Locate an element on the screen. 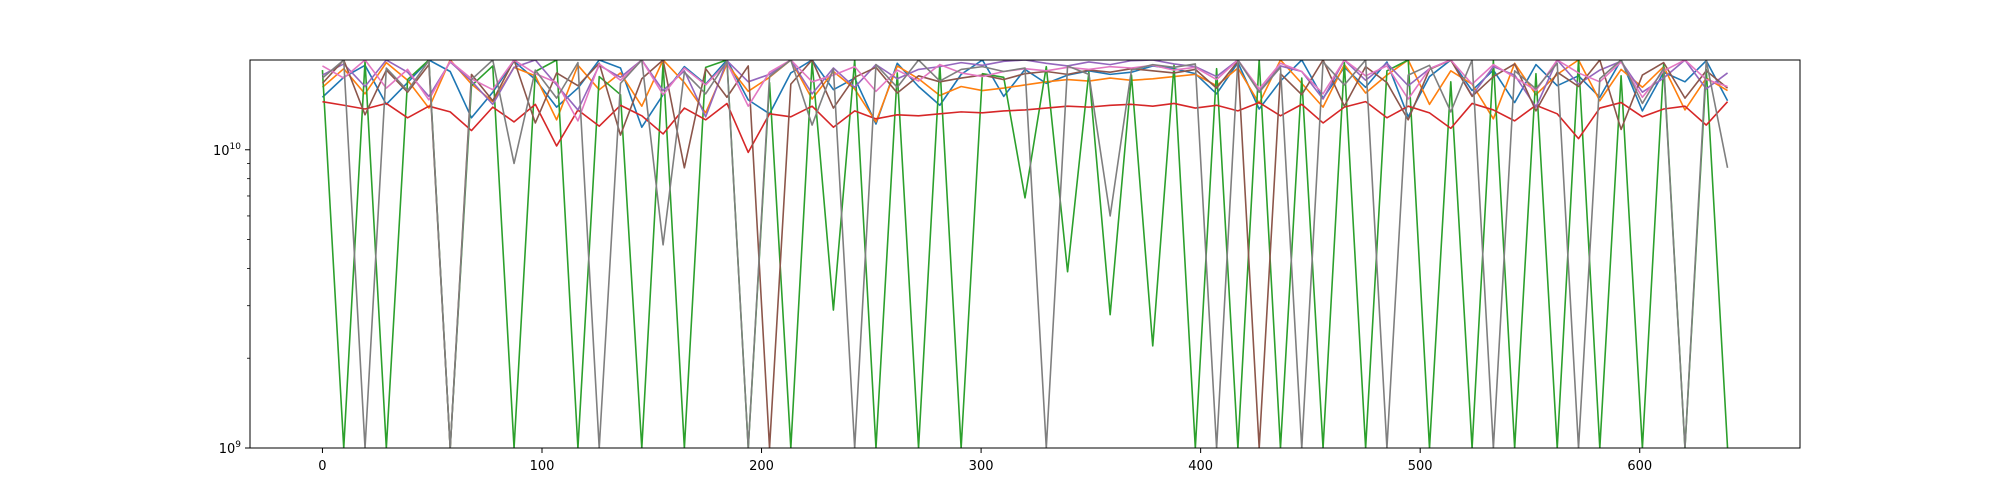  x-tick-label-400: 400 is located at coordinates (1200, 466).